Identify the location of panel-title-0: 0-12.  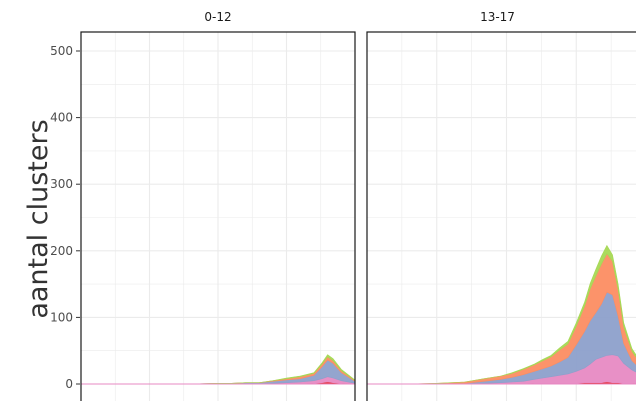
(217, 17).